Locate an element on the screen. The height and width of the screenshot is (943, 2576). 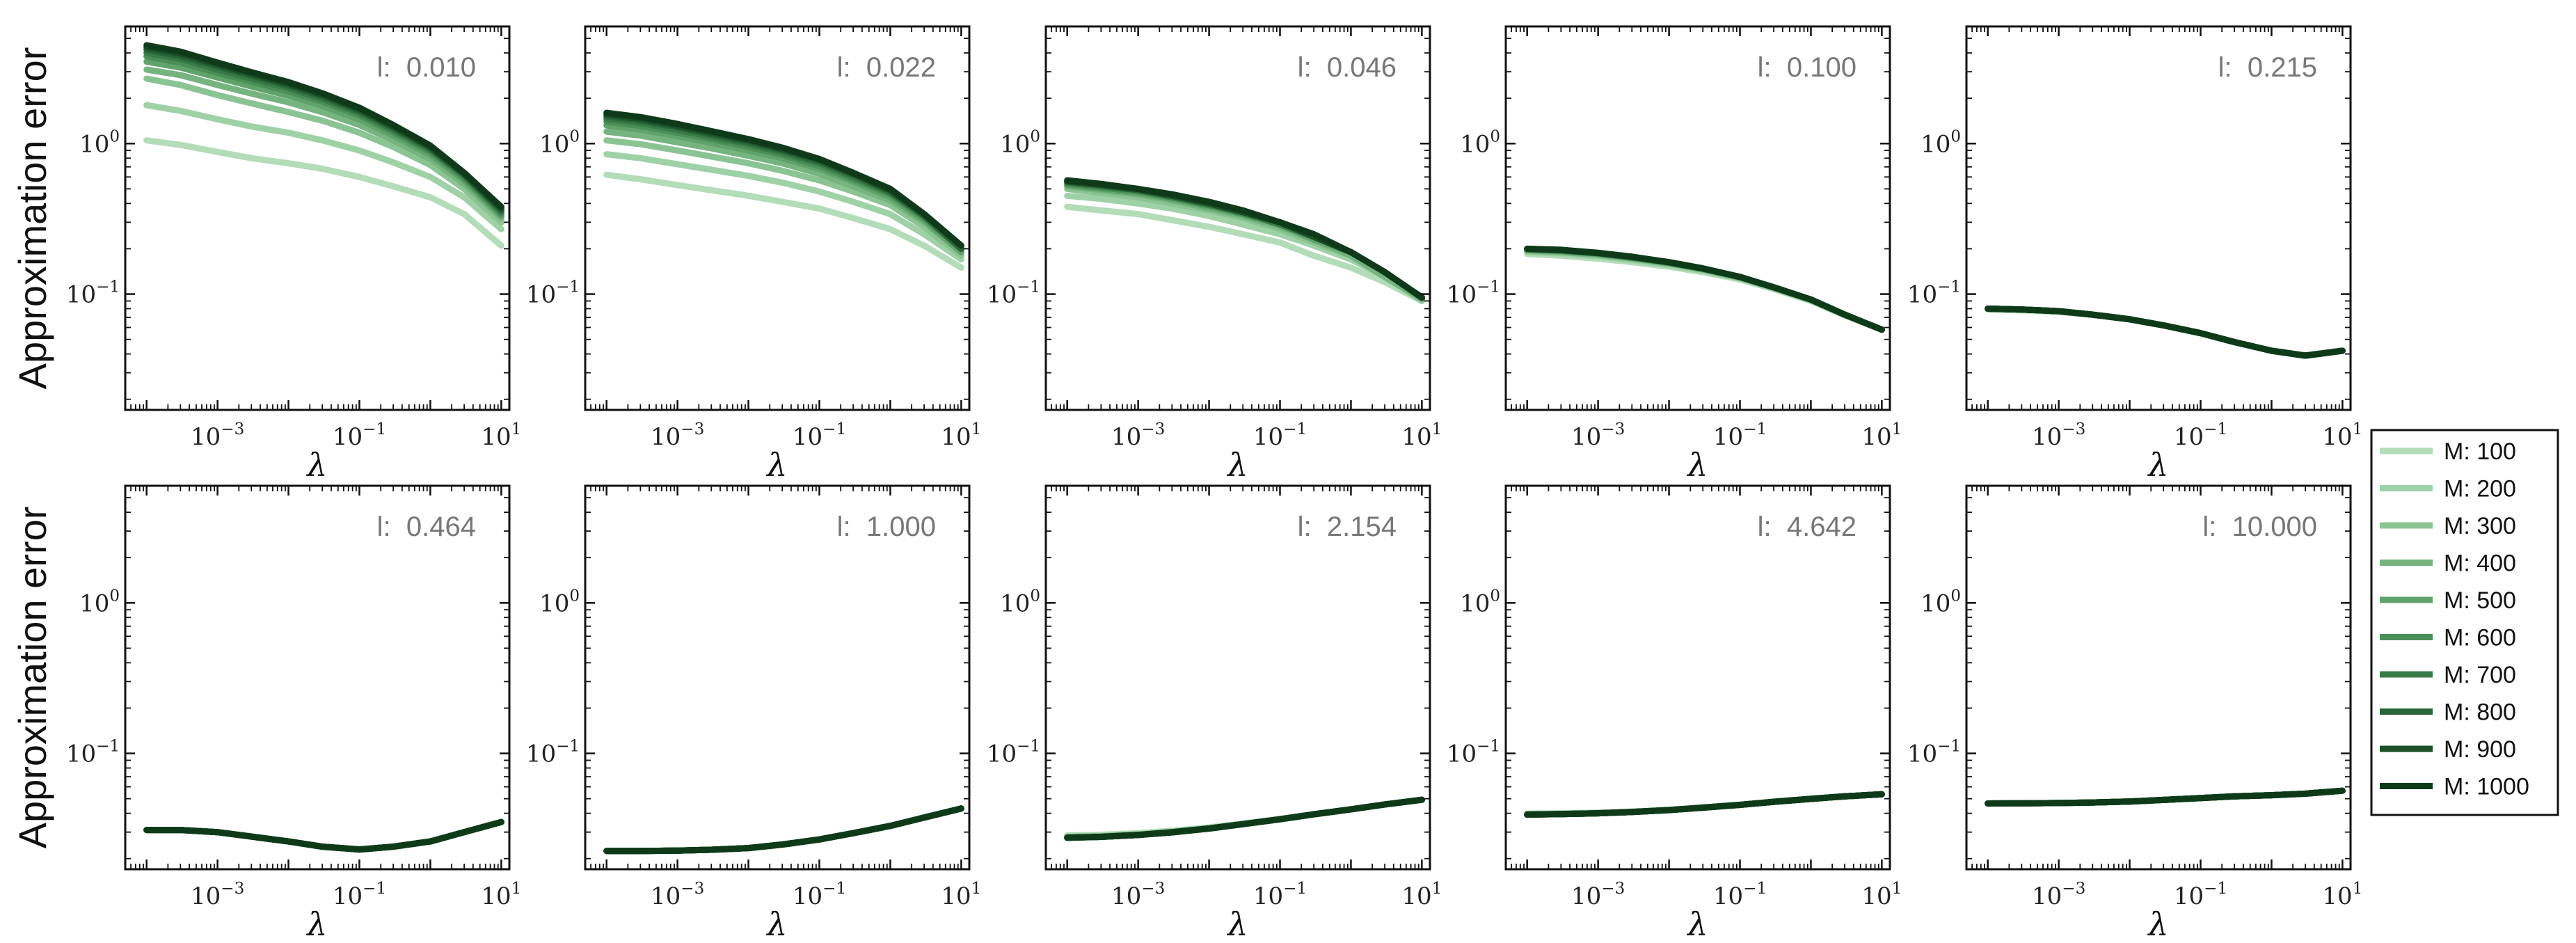
panel-label: l: 0.046 is located at coordinates (1347, 67).